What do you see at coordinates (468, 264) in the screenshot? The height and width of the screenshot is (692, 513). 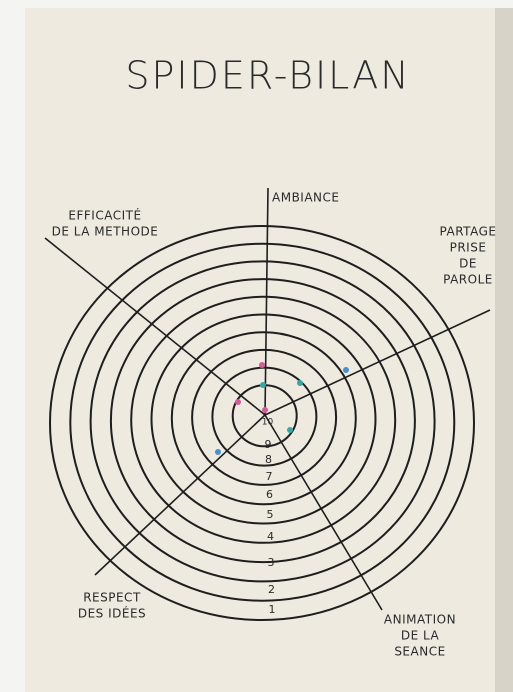 I see `axis-label: DE` at bounding box center [468, 264].